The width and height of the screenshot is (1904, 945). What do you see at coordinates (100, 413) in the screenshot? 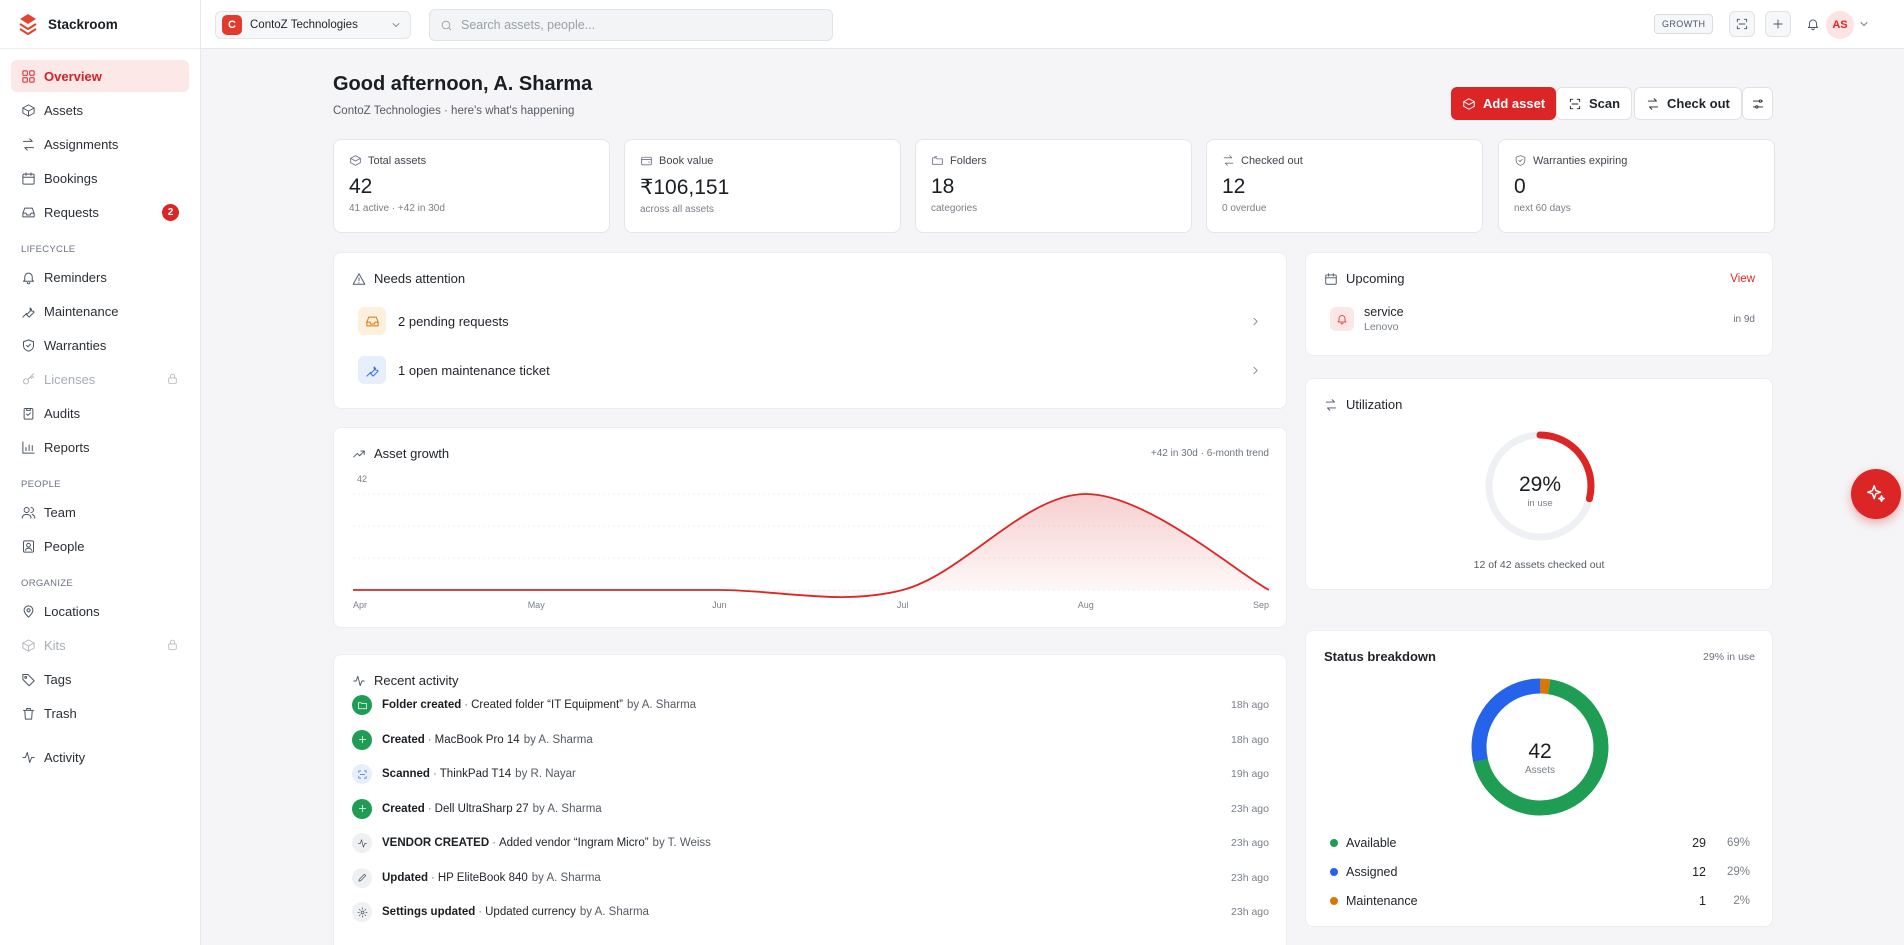
I see `sidebar-item-audits: Audits` at bounding box center [100, 413].